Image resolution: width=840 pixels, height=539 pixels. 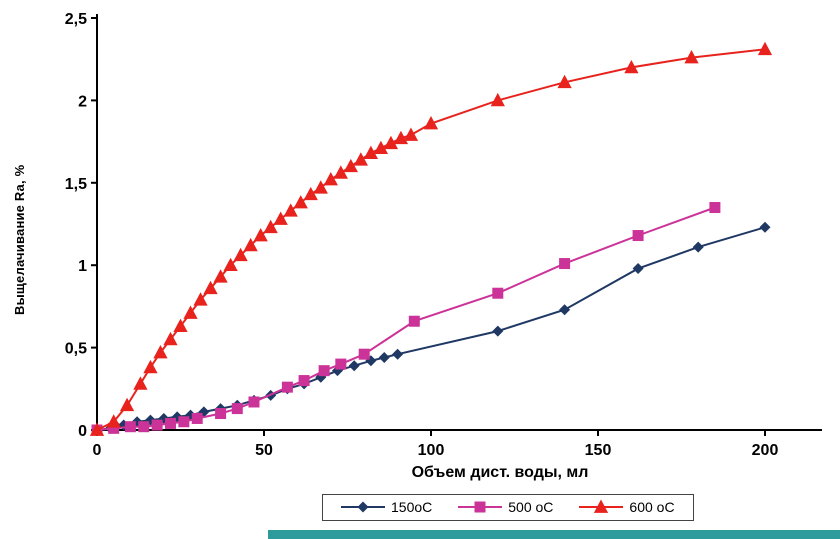 I want to click on legend-label: 600 оС, so click(x=652, y=507).